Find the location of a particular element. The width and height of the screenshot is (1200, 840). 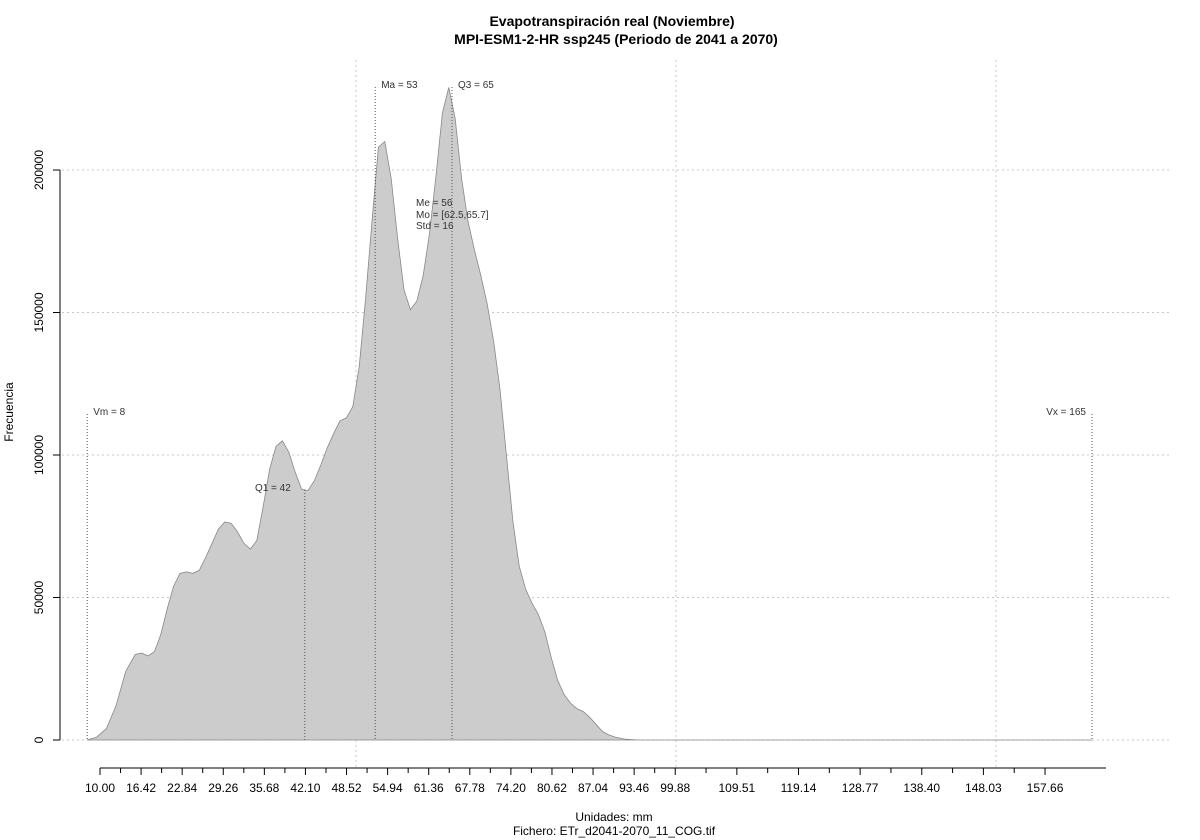

x-tick-label: 119.14 is located at coordinates (799, 788).